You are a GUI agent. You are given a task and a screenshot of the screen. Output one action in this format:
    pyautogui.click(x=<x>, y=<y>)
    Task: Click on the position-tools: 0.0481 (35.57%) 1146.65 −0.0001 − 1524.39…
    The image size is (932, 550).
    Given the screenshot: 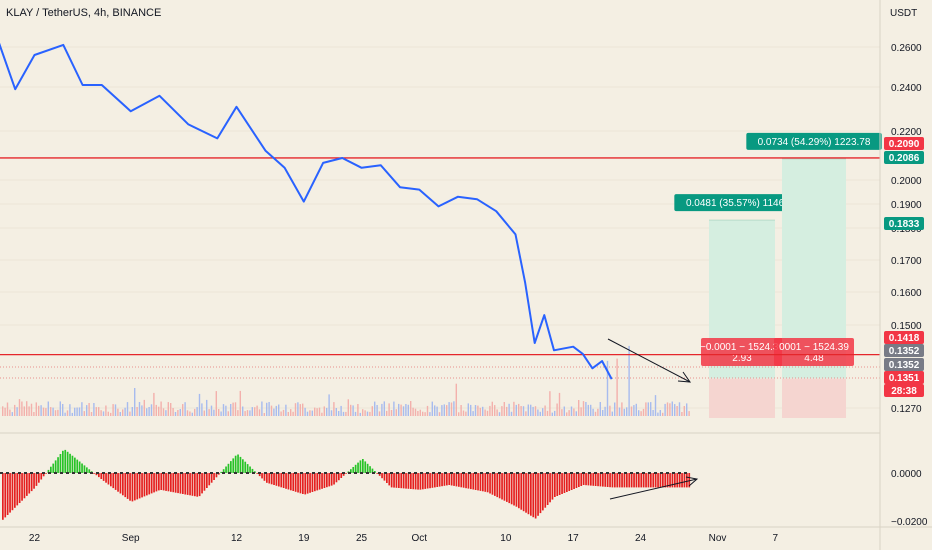 What is the action you would take?
    pyautogui.click(x=778, y=275)
    